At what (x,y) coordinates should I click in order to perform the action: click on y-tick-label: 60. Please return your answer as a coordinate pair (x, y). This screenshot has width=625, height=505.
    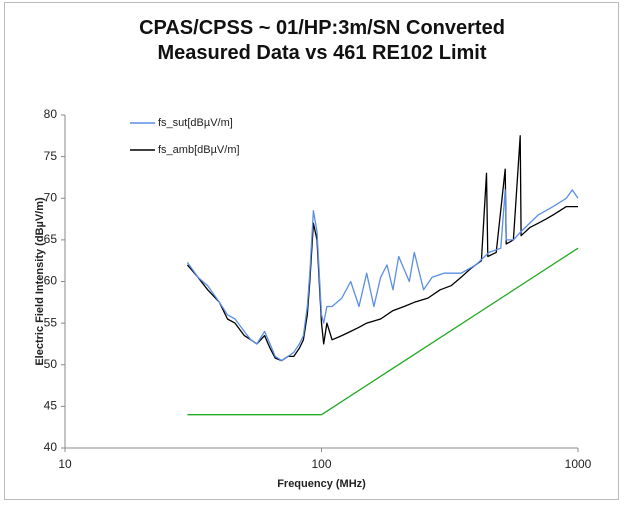
    Looking at the image, I should click on (51, 281).